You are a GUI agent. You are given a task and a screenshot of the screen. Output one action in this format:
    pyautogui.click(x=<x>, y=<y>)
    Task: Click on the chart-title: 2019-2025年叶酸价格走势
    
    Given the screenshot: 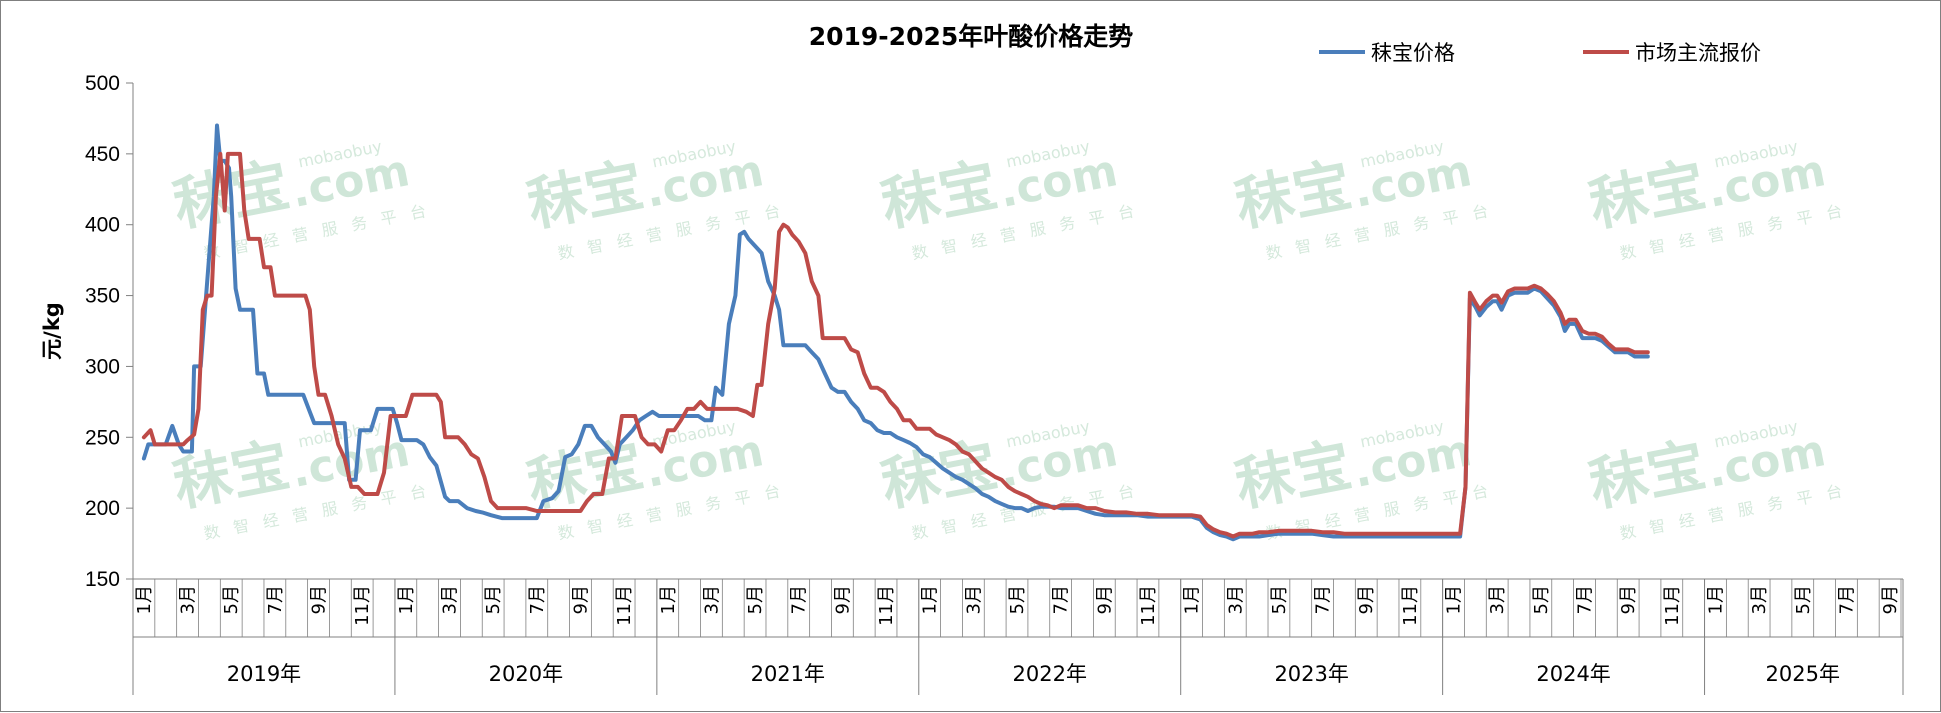 What is the action you would take?
    pyautogui.click(x=971, y=36)
    